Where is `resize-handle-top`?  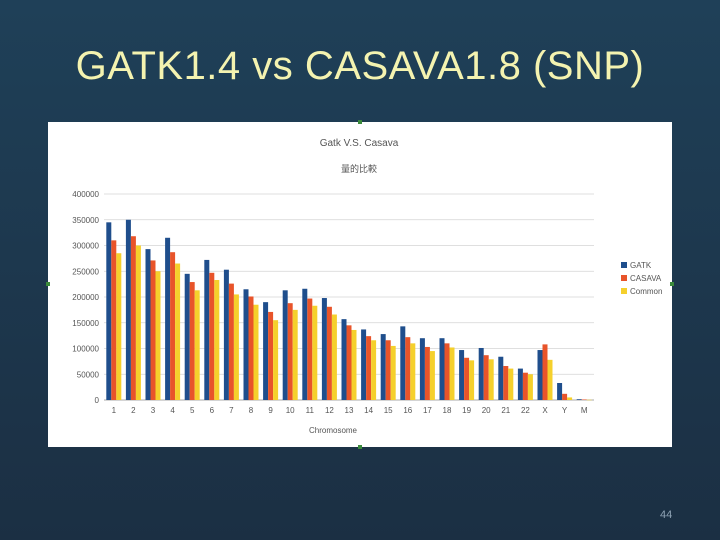 resize-handle-top is located at coordinates (360, 122).